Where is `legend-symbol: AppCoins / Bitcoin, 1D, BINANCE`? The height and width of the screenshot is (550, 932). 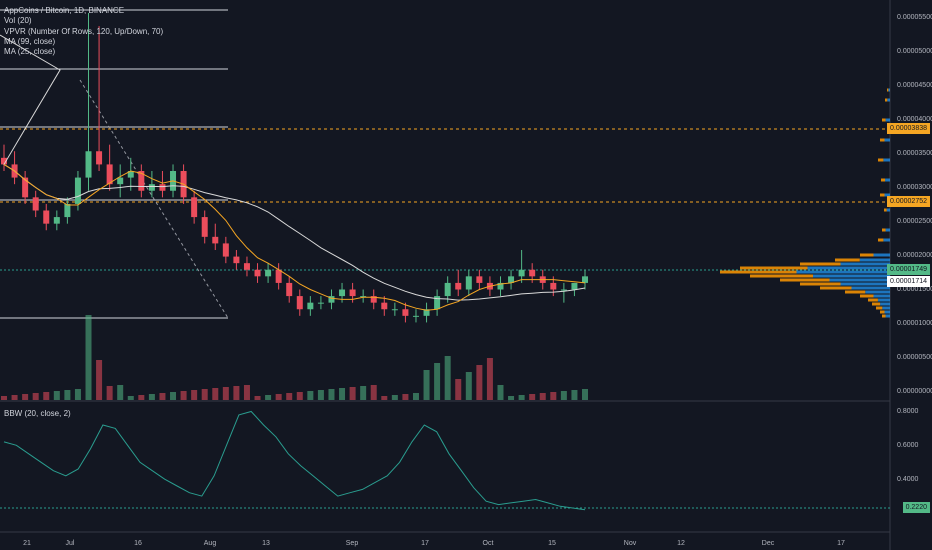
legend-symbol: AppCoins / Bitcoin, 1D, BINANCE is located at coordinates (64, 10).